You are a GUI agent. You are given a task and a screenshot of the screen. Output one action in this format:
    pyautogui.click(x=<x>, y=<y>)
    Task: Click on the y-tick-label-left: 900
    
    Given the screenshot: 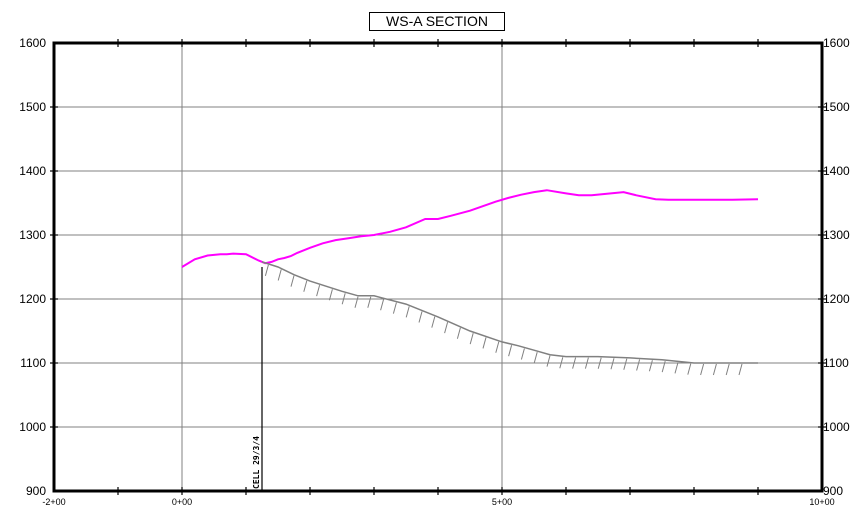 What is the action you would take?
    pyautogui.click(x=36, y=491)
    